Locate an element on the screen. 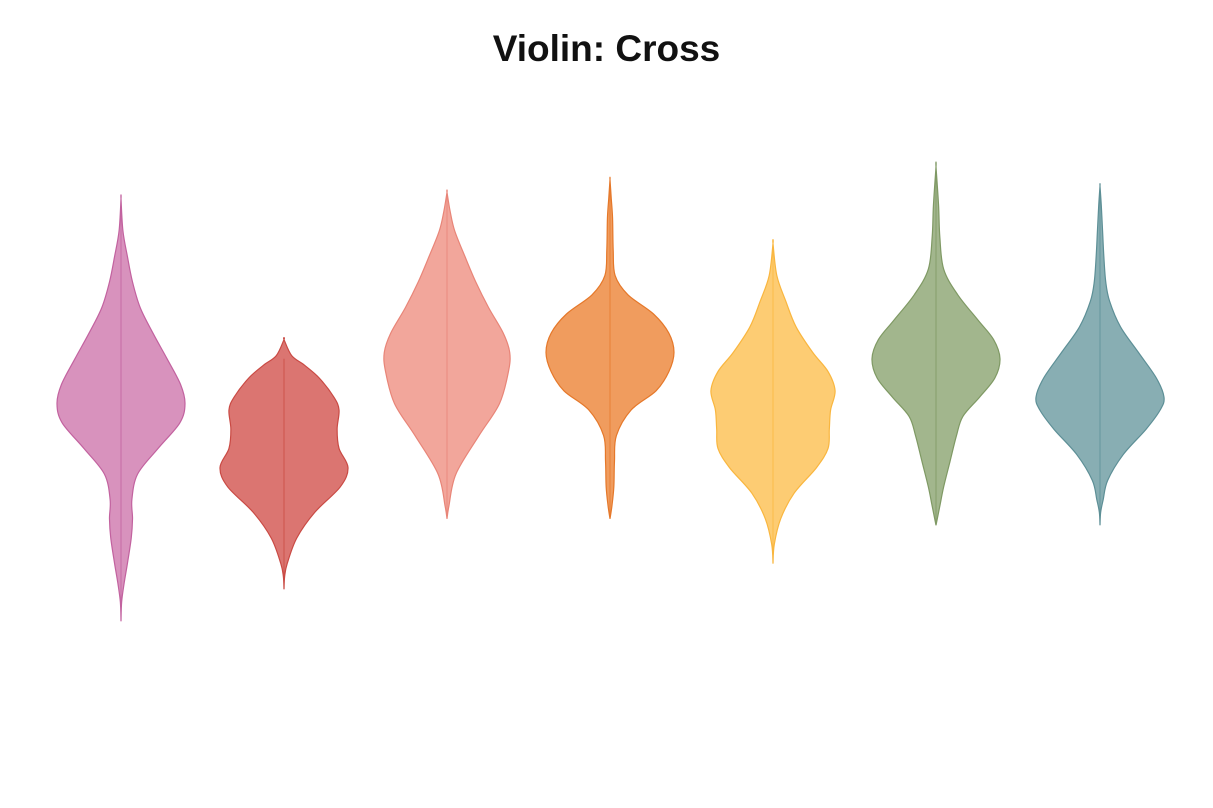 This screenshot has width=1213, height=808. chart-title: Violin: Cross is located at coordinates (606, 48).